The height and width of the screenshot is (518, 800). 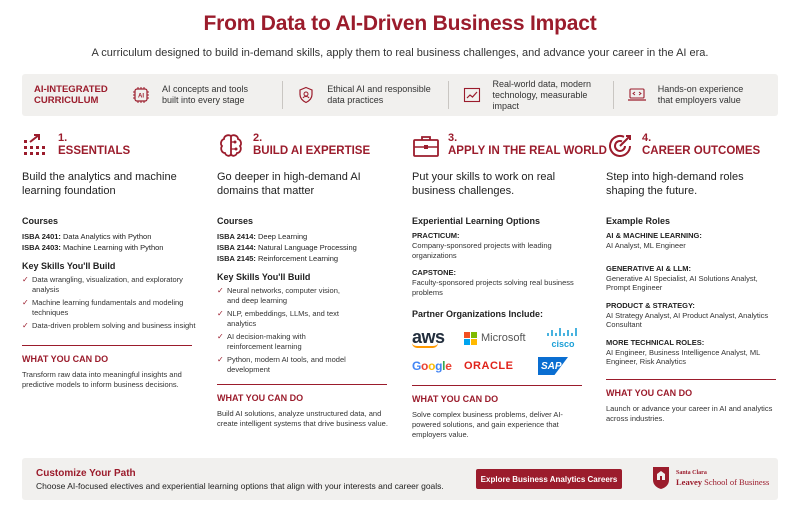 What do you see at coordinates (400, 23) in the screenshot?
I see `page-title: From Data to AI-Driven Business Impact` at bounding box center [400, 23].